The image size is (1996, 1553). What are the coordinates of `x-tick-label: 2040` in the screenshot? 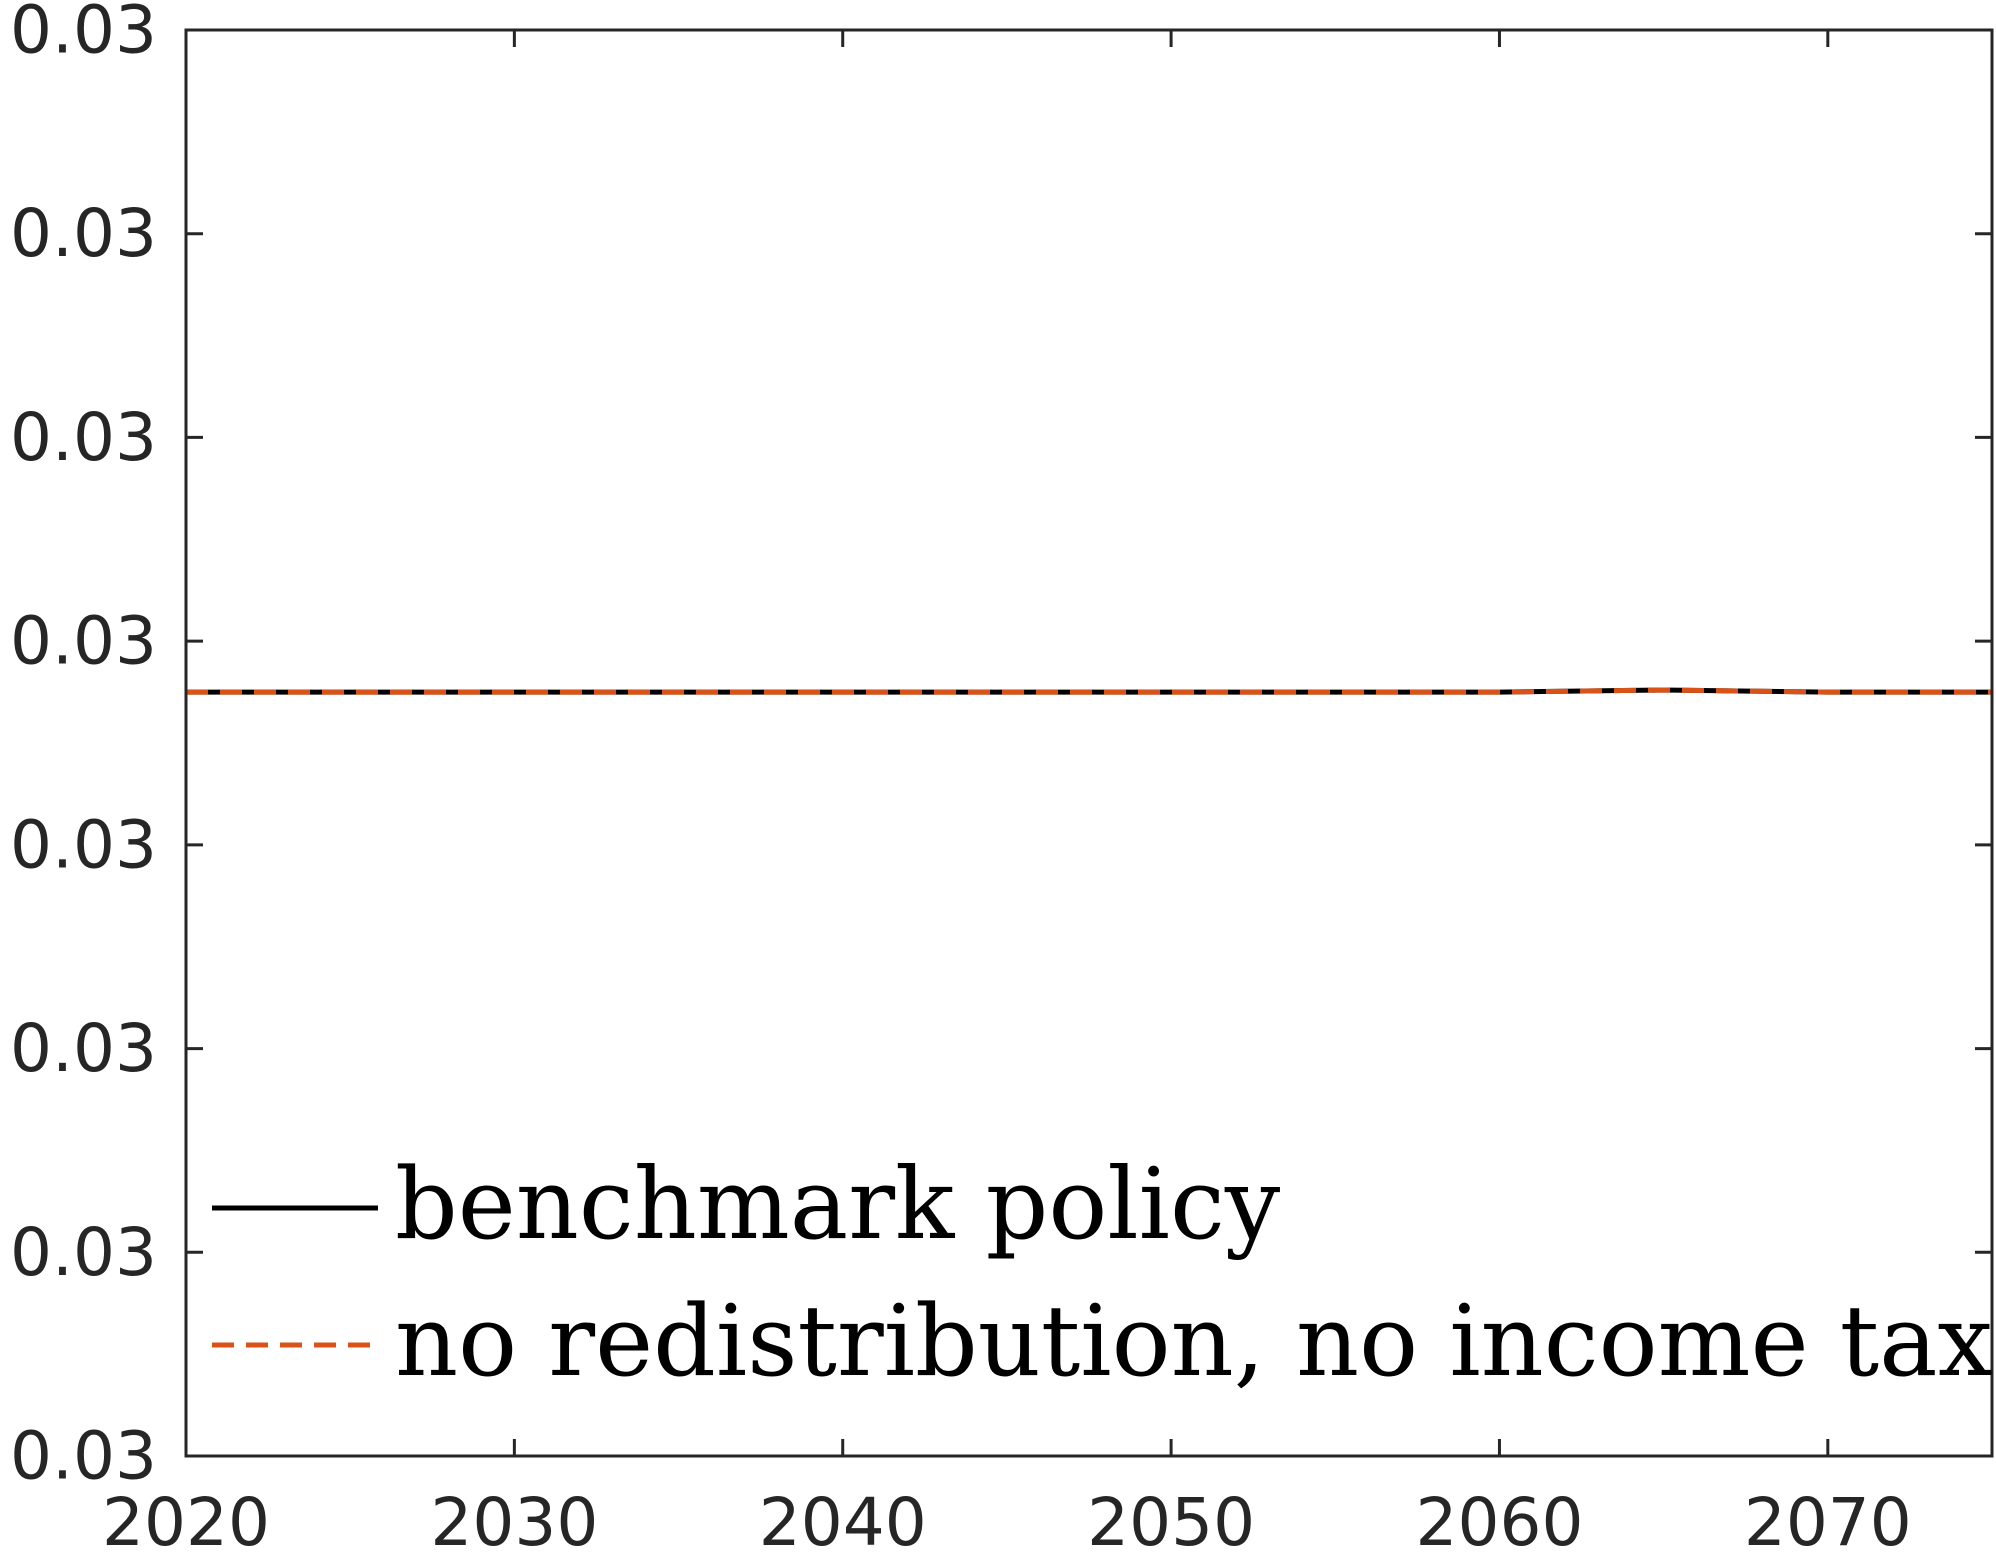 It's located at (843, 1518).